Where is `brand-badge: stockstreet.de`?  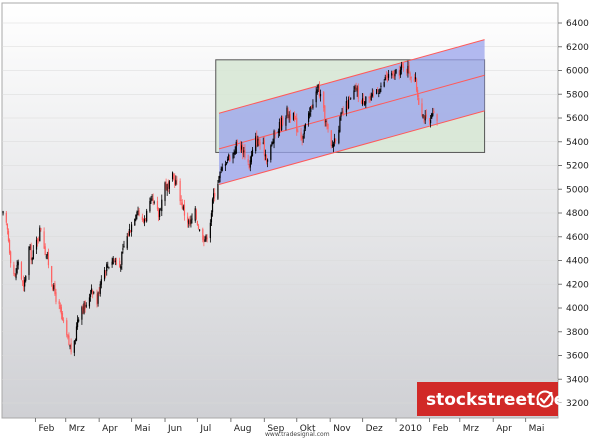
brand-badge: stockstreet.de is located at coordinates (491, 399).